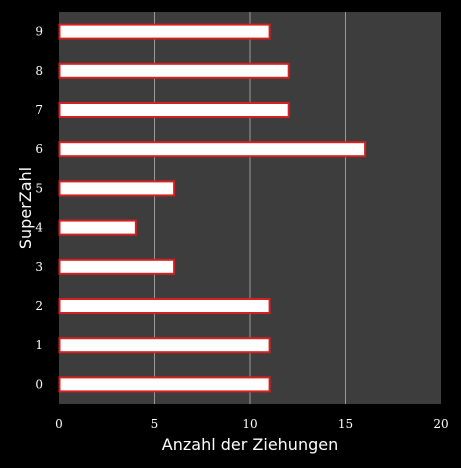 This screenshot has width=461, height=468. Describe the element at coordinates (39, 267) in the screenshot. I see `y-tick-label-3: 3` at that location.